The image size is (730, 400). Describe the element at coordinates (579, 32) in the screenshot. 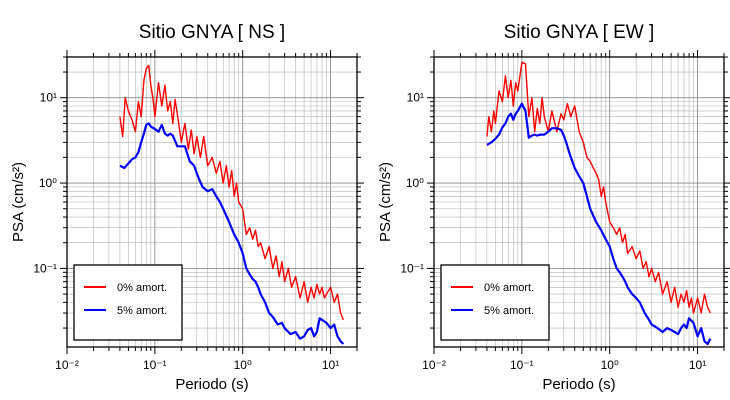

I see `chart-title: Sitio GNYA [ EW ]` at that location.